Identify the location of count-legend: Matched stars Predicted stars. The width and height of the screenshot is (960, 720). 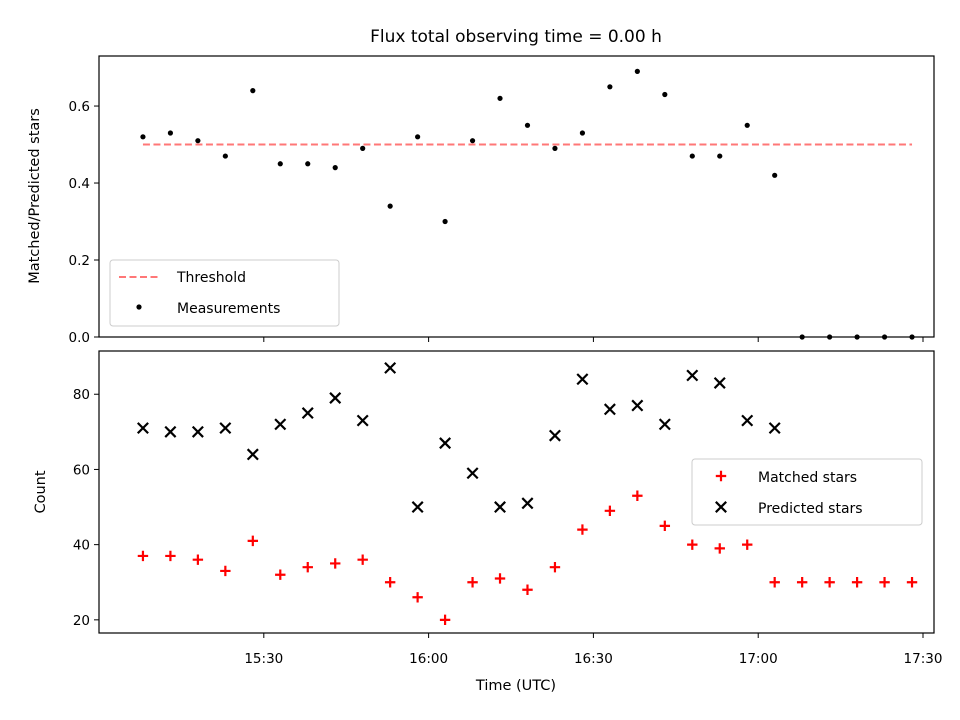
(807, 492).